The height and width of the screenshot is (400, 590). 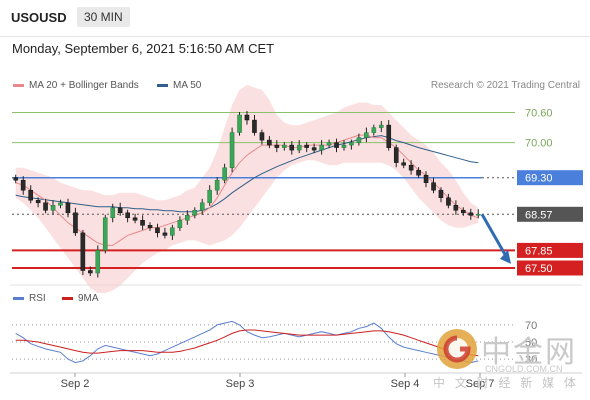 What do you see at coordinates (539, 144) in the screenshot?
I see `level-tag-70-00: 70.00` at bounding box center [539, 144].